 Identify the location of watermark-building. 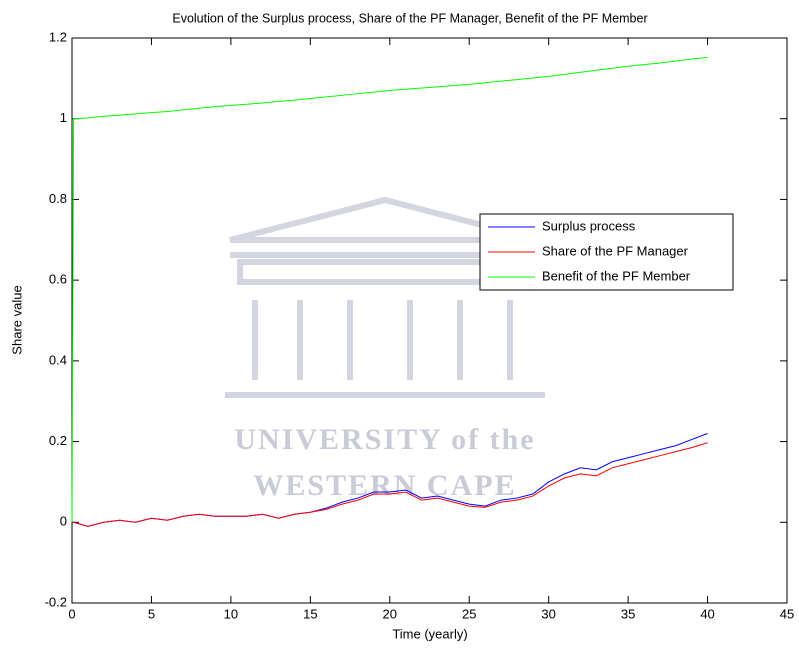
(385, 297).